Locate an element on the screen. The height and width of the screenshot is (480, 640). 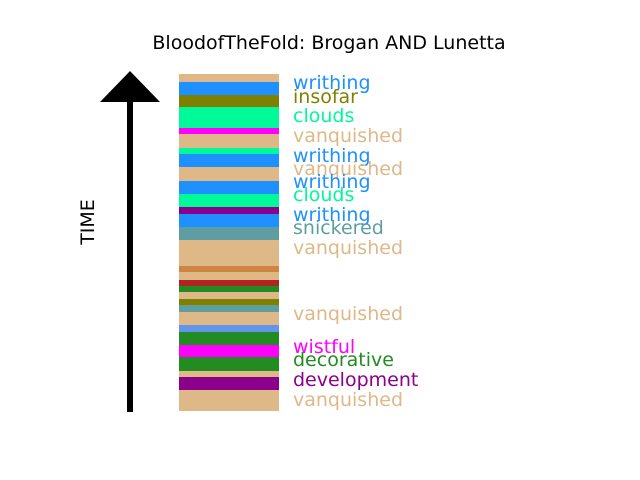
diagram-title: BloodofTheFold: Brogan AND Lunetta is located at coordinates (329, 43).